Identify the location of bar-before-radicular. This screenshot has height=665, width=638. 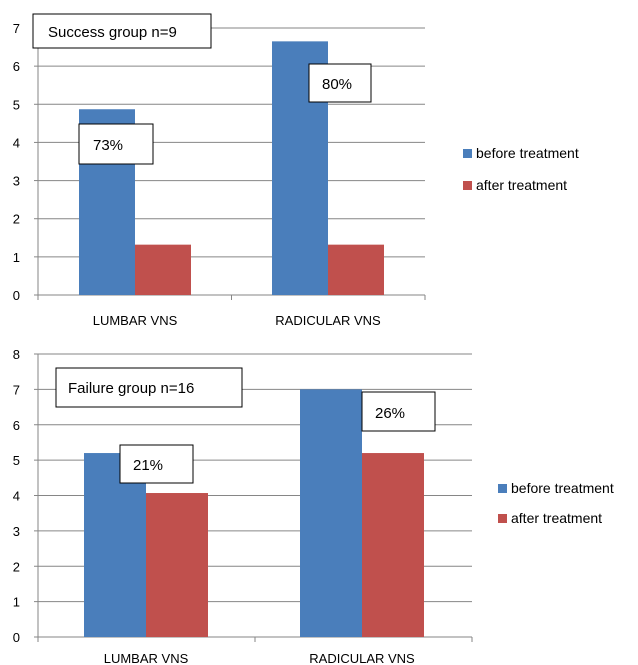
(331, 513).